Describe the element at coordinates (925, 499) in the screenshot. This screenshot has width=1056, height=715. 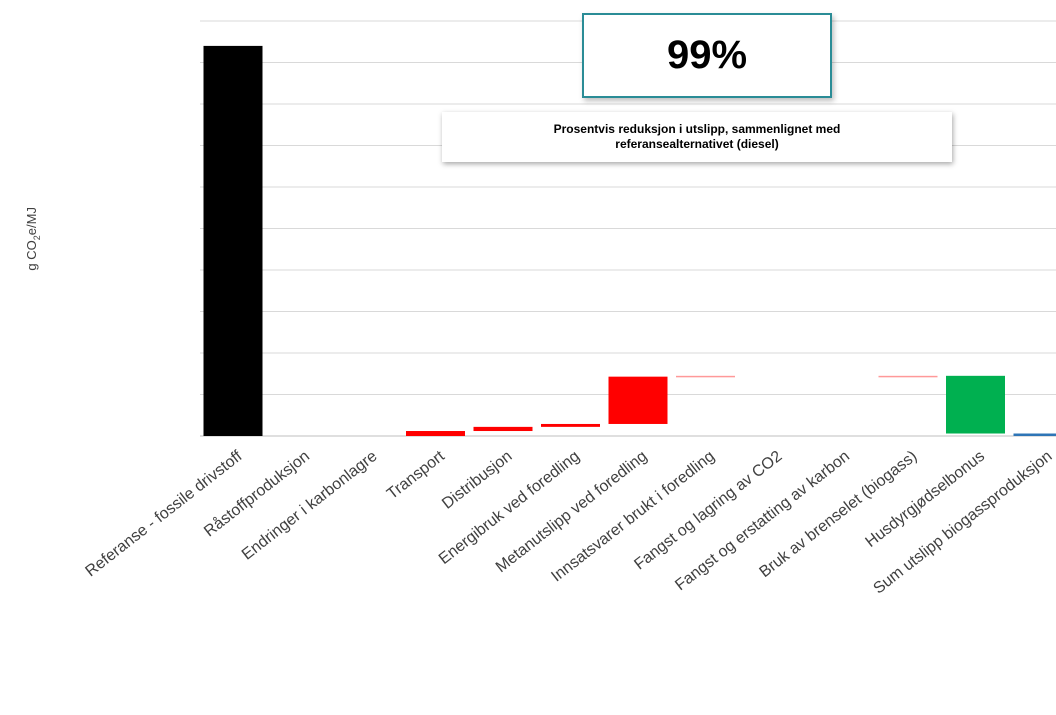
I see `x-tick-label: Husdyrgjødselbonus` at that location.